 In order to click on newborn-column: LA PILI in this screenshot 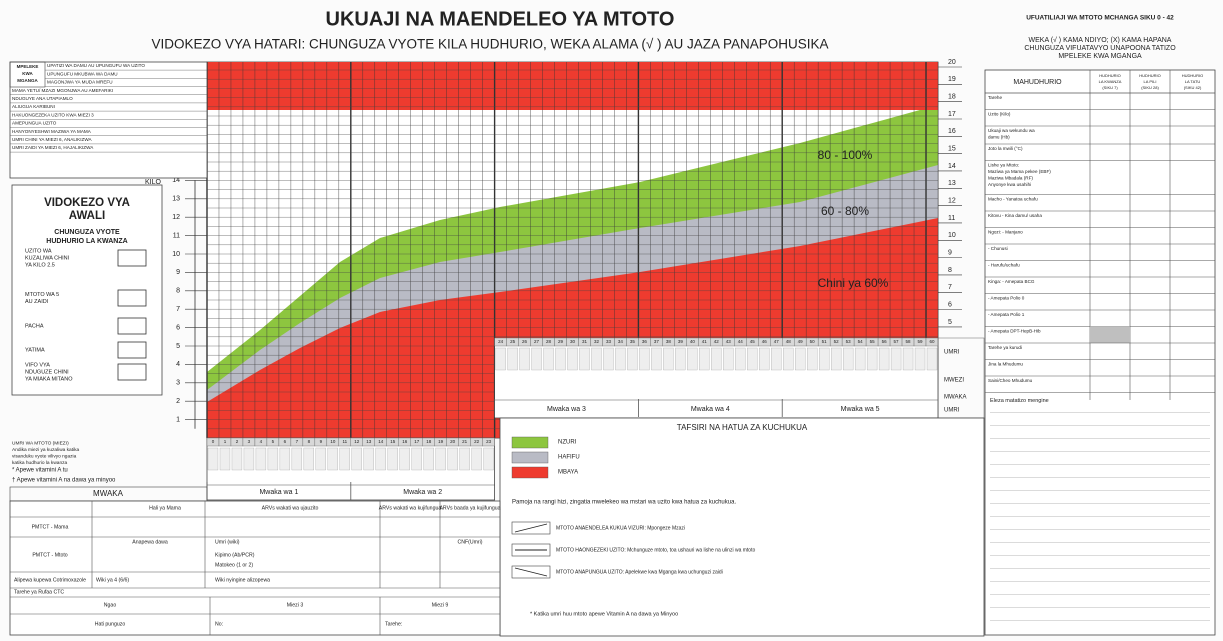, I will do `click(1150, 81)`.